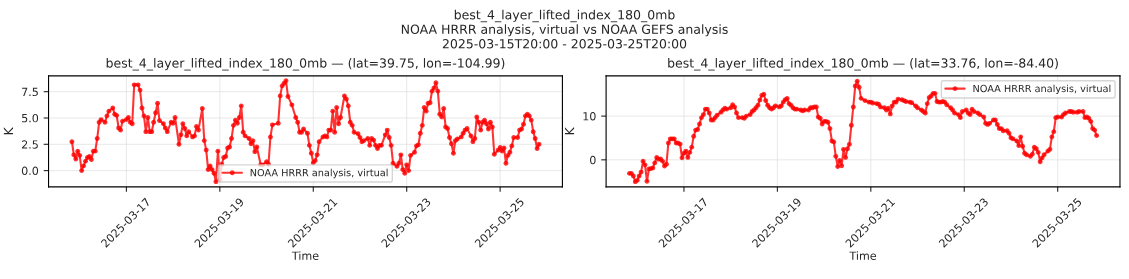  Describe the element at coordinates (30, 92) in the screenshot. I see `y-tick-label: 7.5` at that location.